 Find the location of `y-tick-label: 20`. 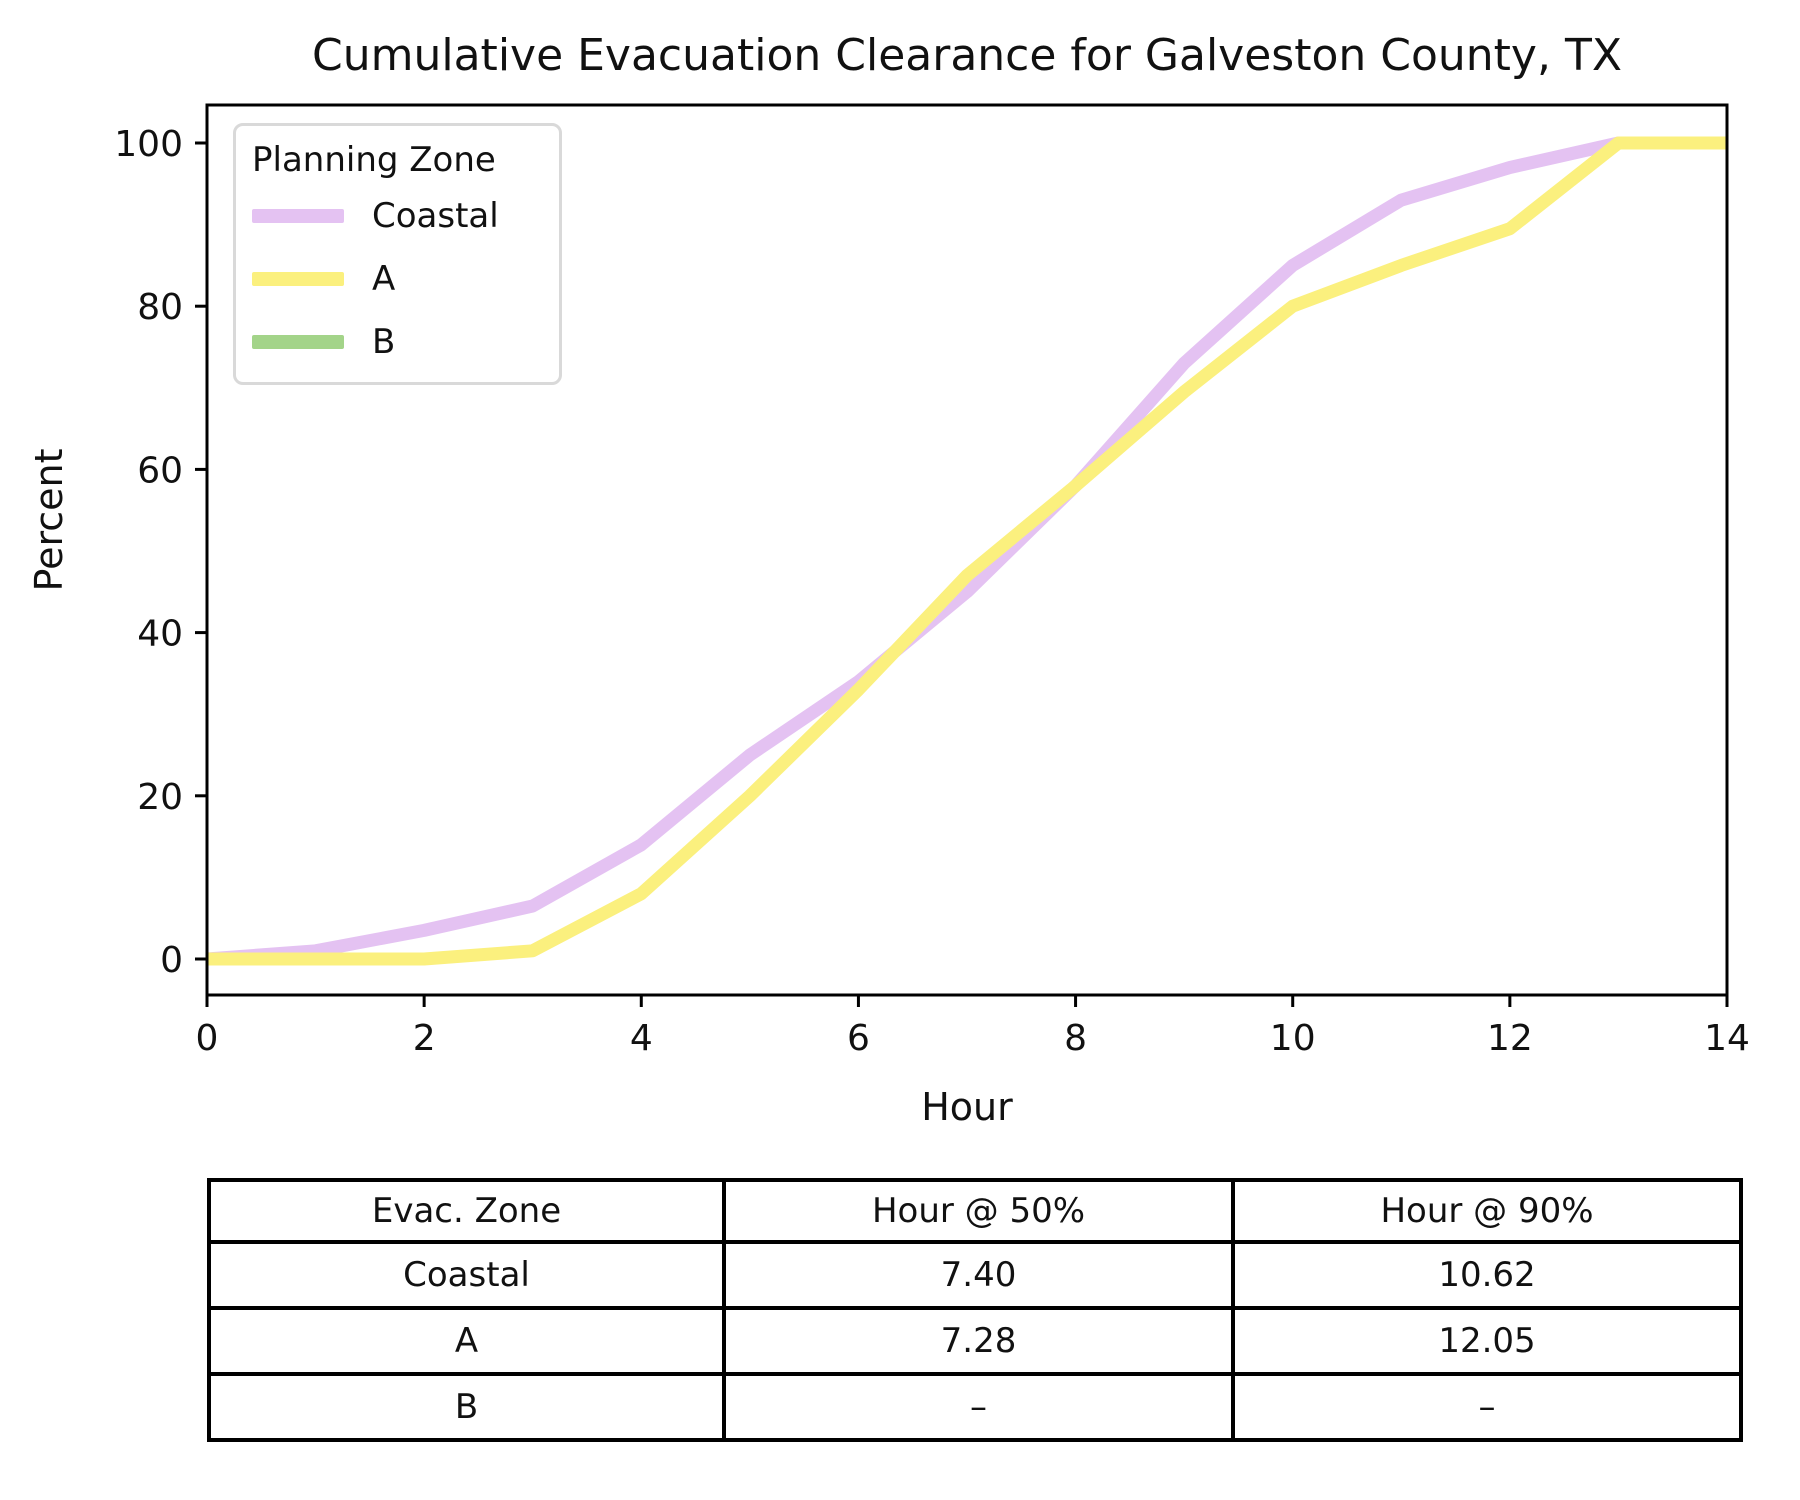

y-tick-label: 20 is located at coordinates (160, 797).